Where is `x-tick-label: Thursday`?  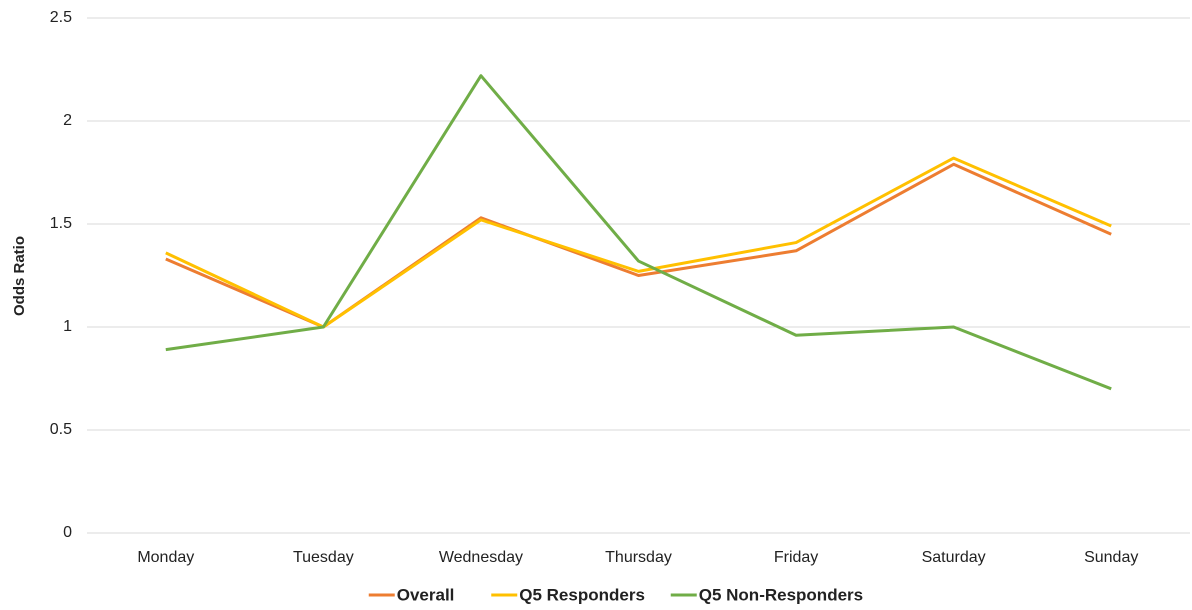 x-tick-label: Thursday is located at coordinates (638, 557).